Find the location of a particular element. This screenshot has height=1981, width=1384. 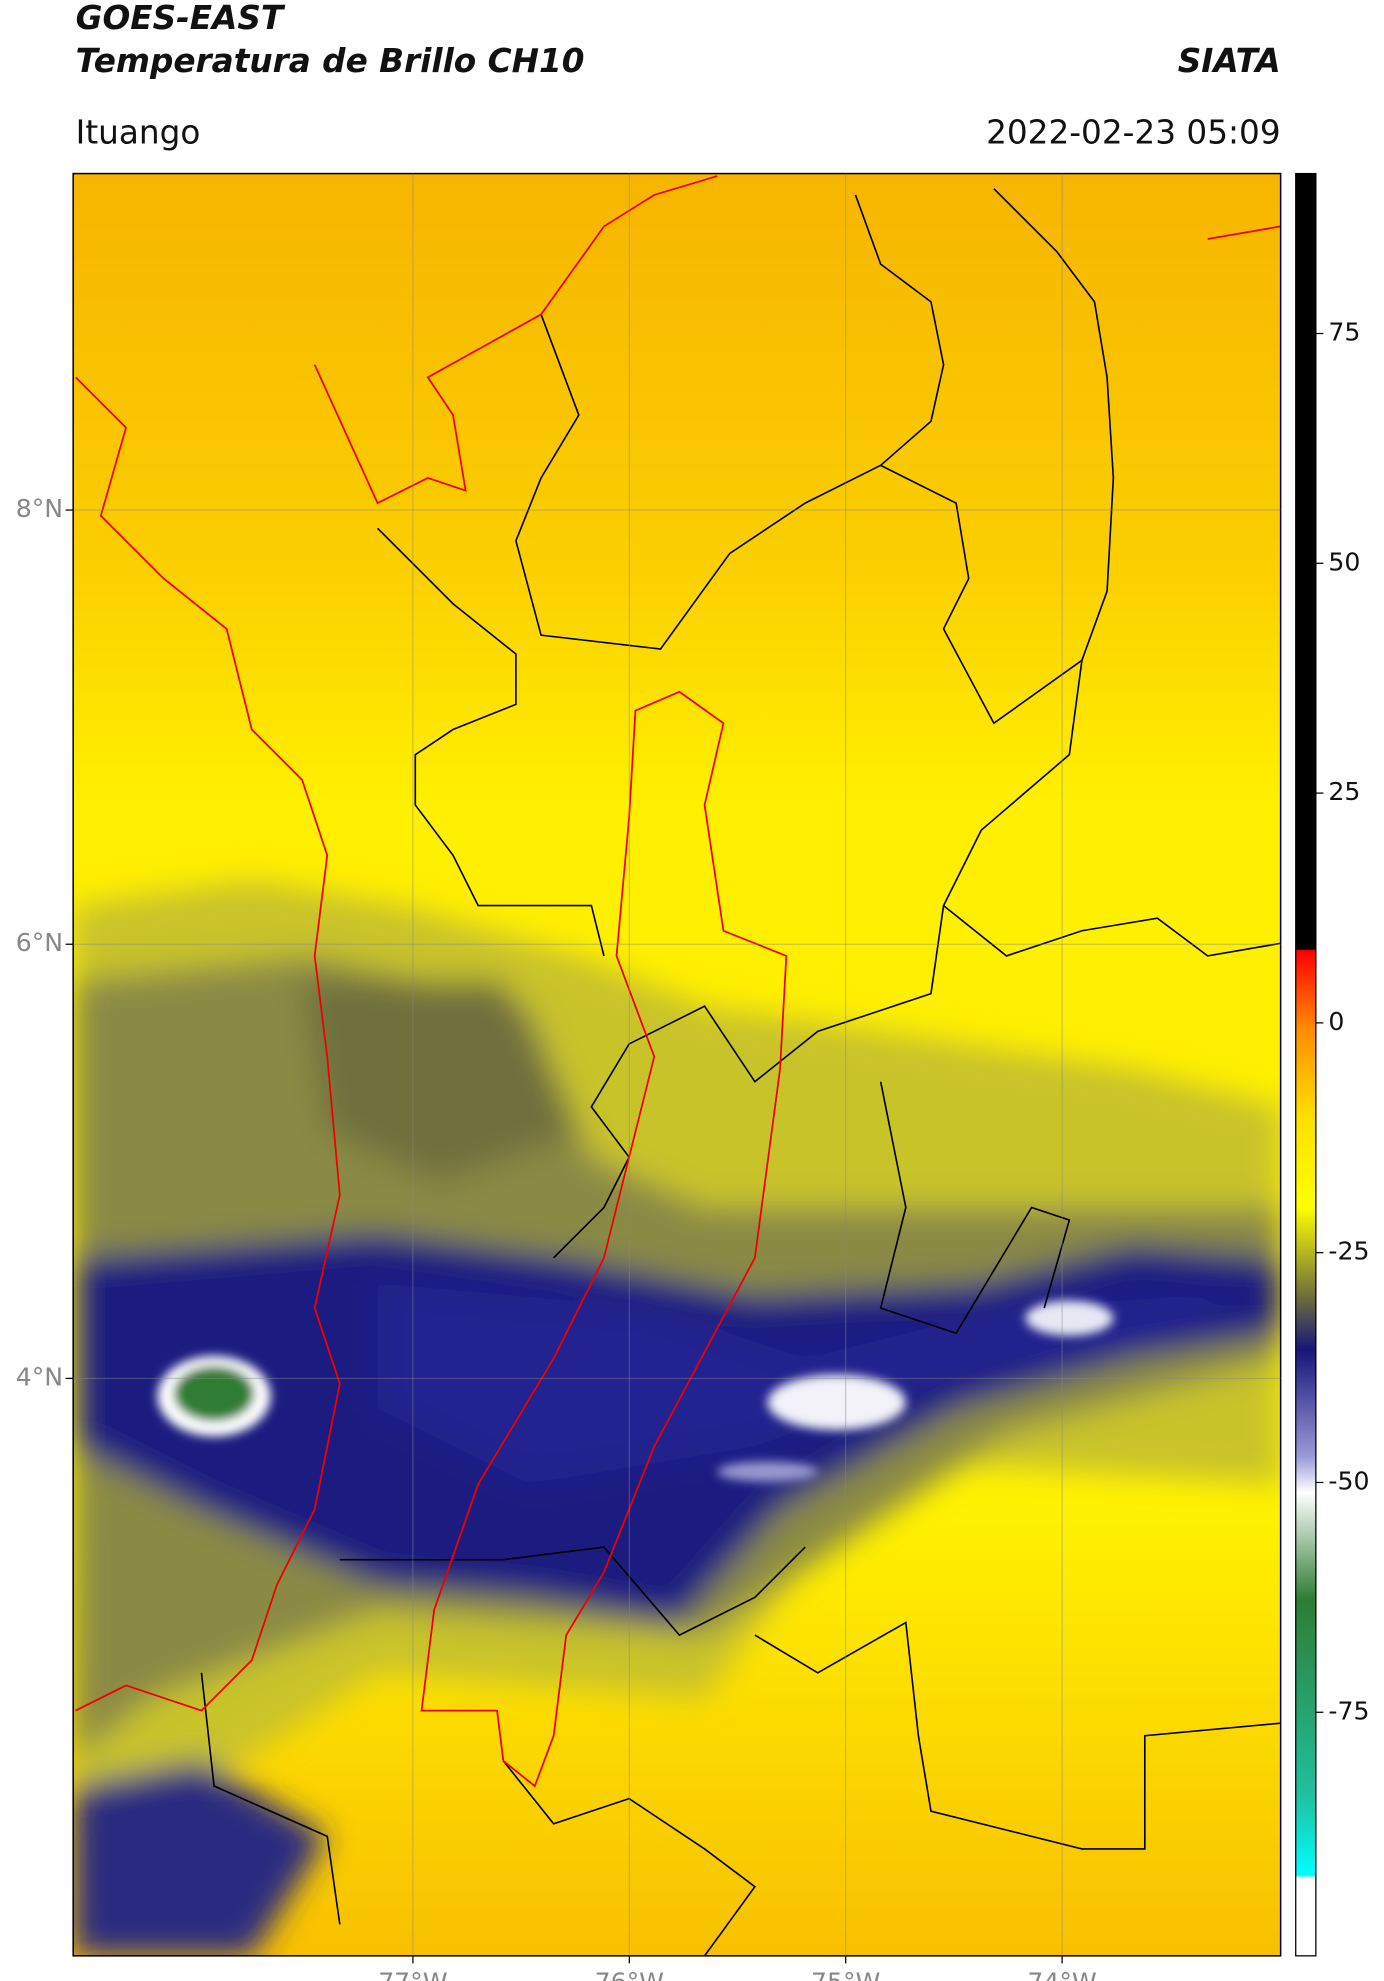

y-tick-label: 8°N is located at coordinates (39, 508).